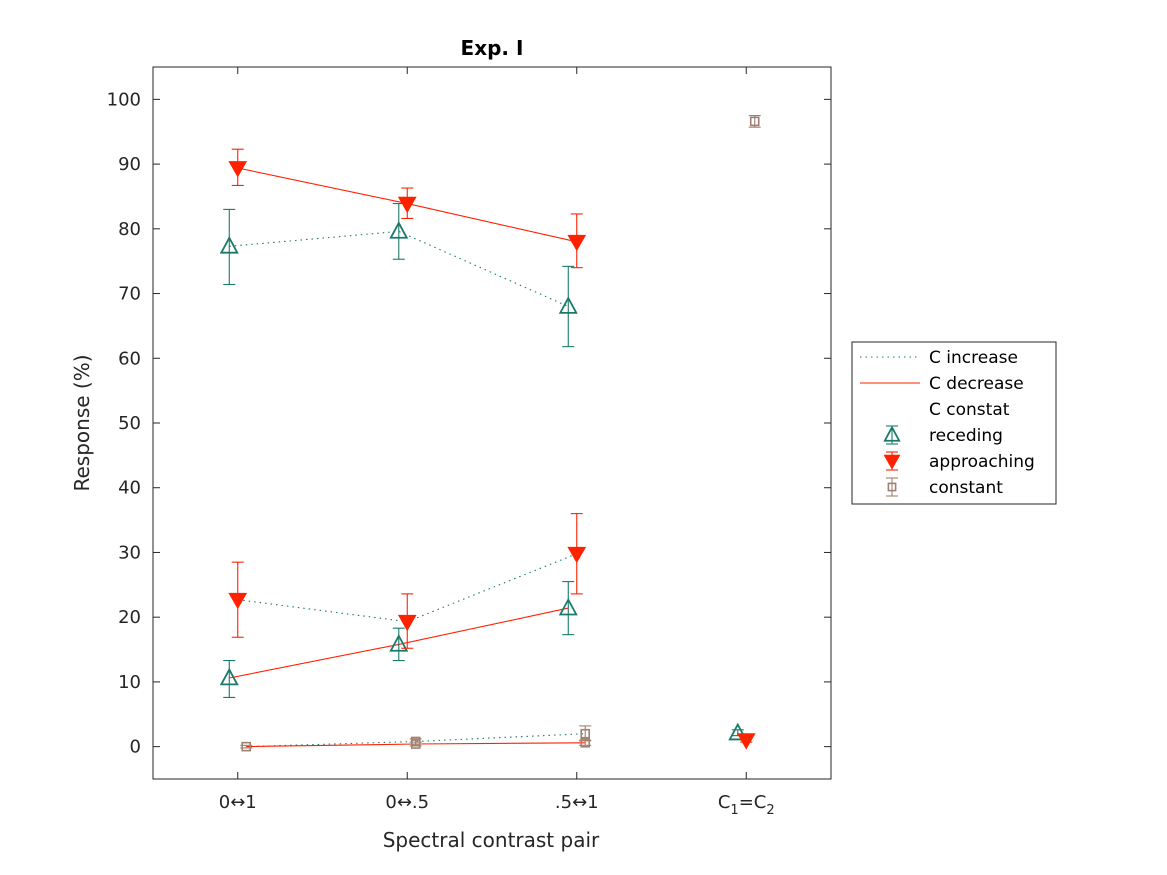 The height and width of the screenshot is (875, 1167). What do you see at coordinates (129, 294) in the screenshot?
I see `y-tick-label: 70` at bounding box center [129, 294].